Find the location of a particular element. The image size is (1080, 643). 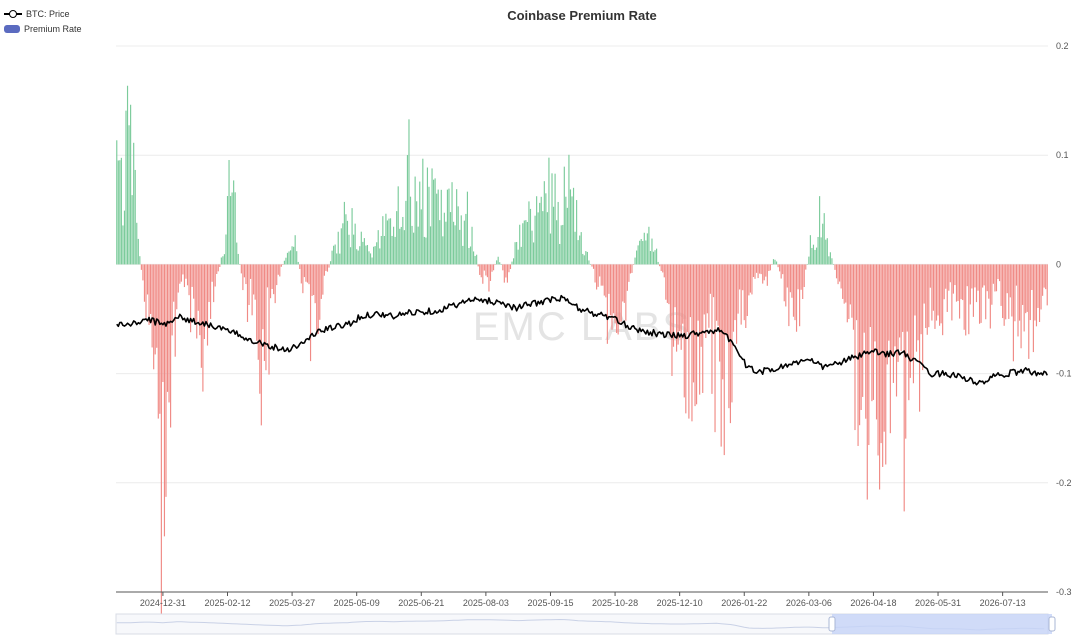

slider-selected-range is located at coordinates (942, 624).